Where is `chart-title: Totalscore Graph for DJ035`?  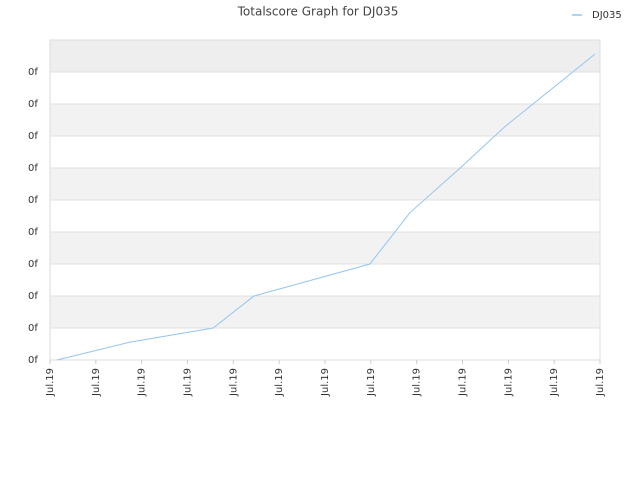
chart-title: Totalscore Graph for DJ035 is located at coordinates (318, 12).